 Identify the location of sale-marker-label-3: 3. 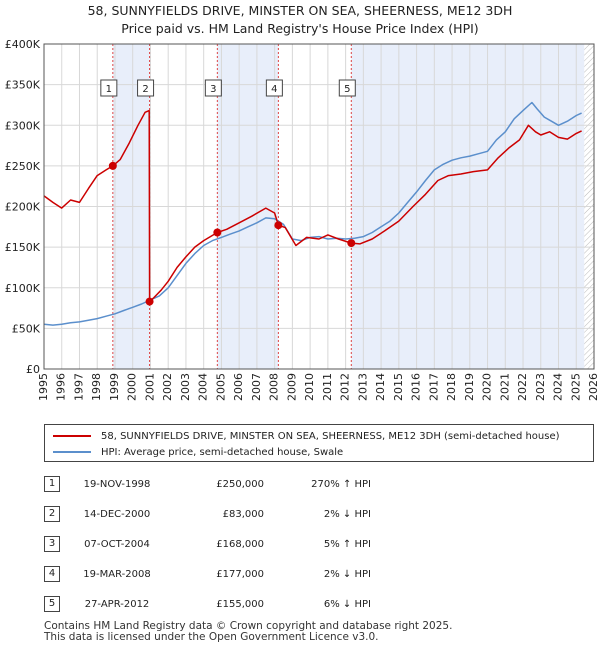
(213, 89).